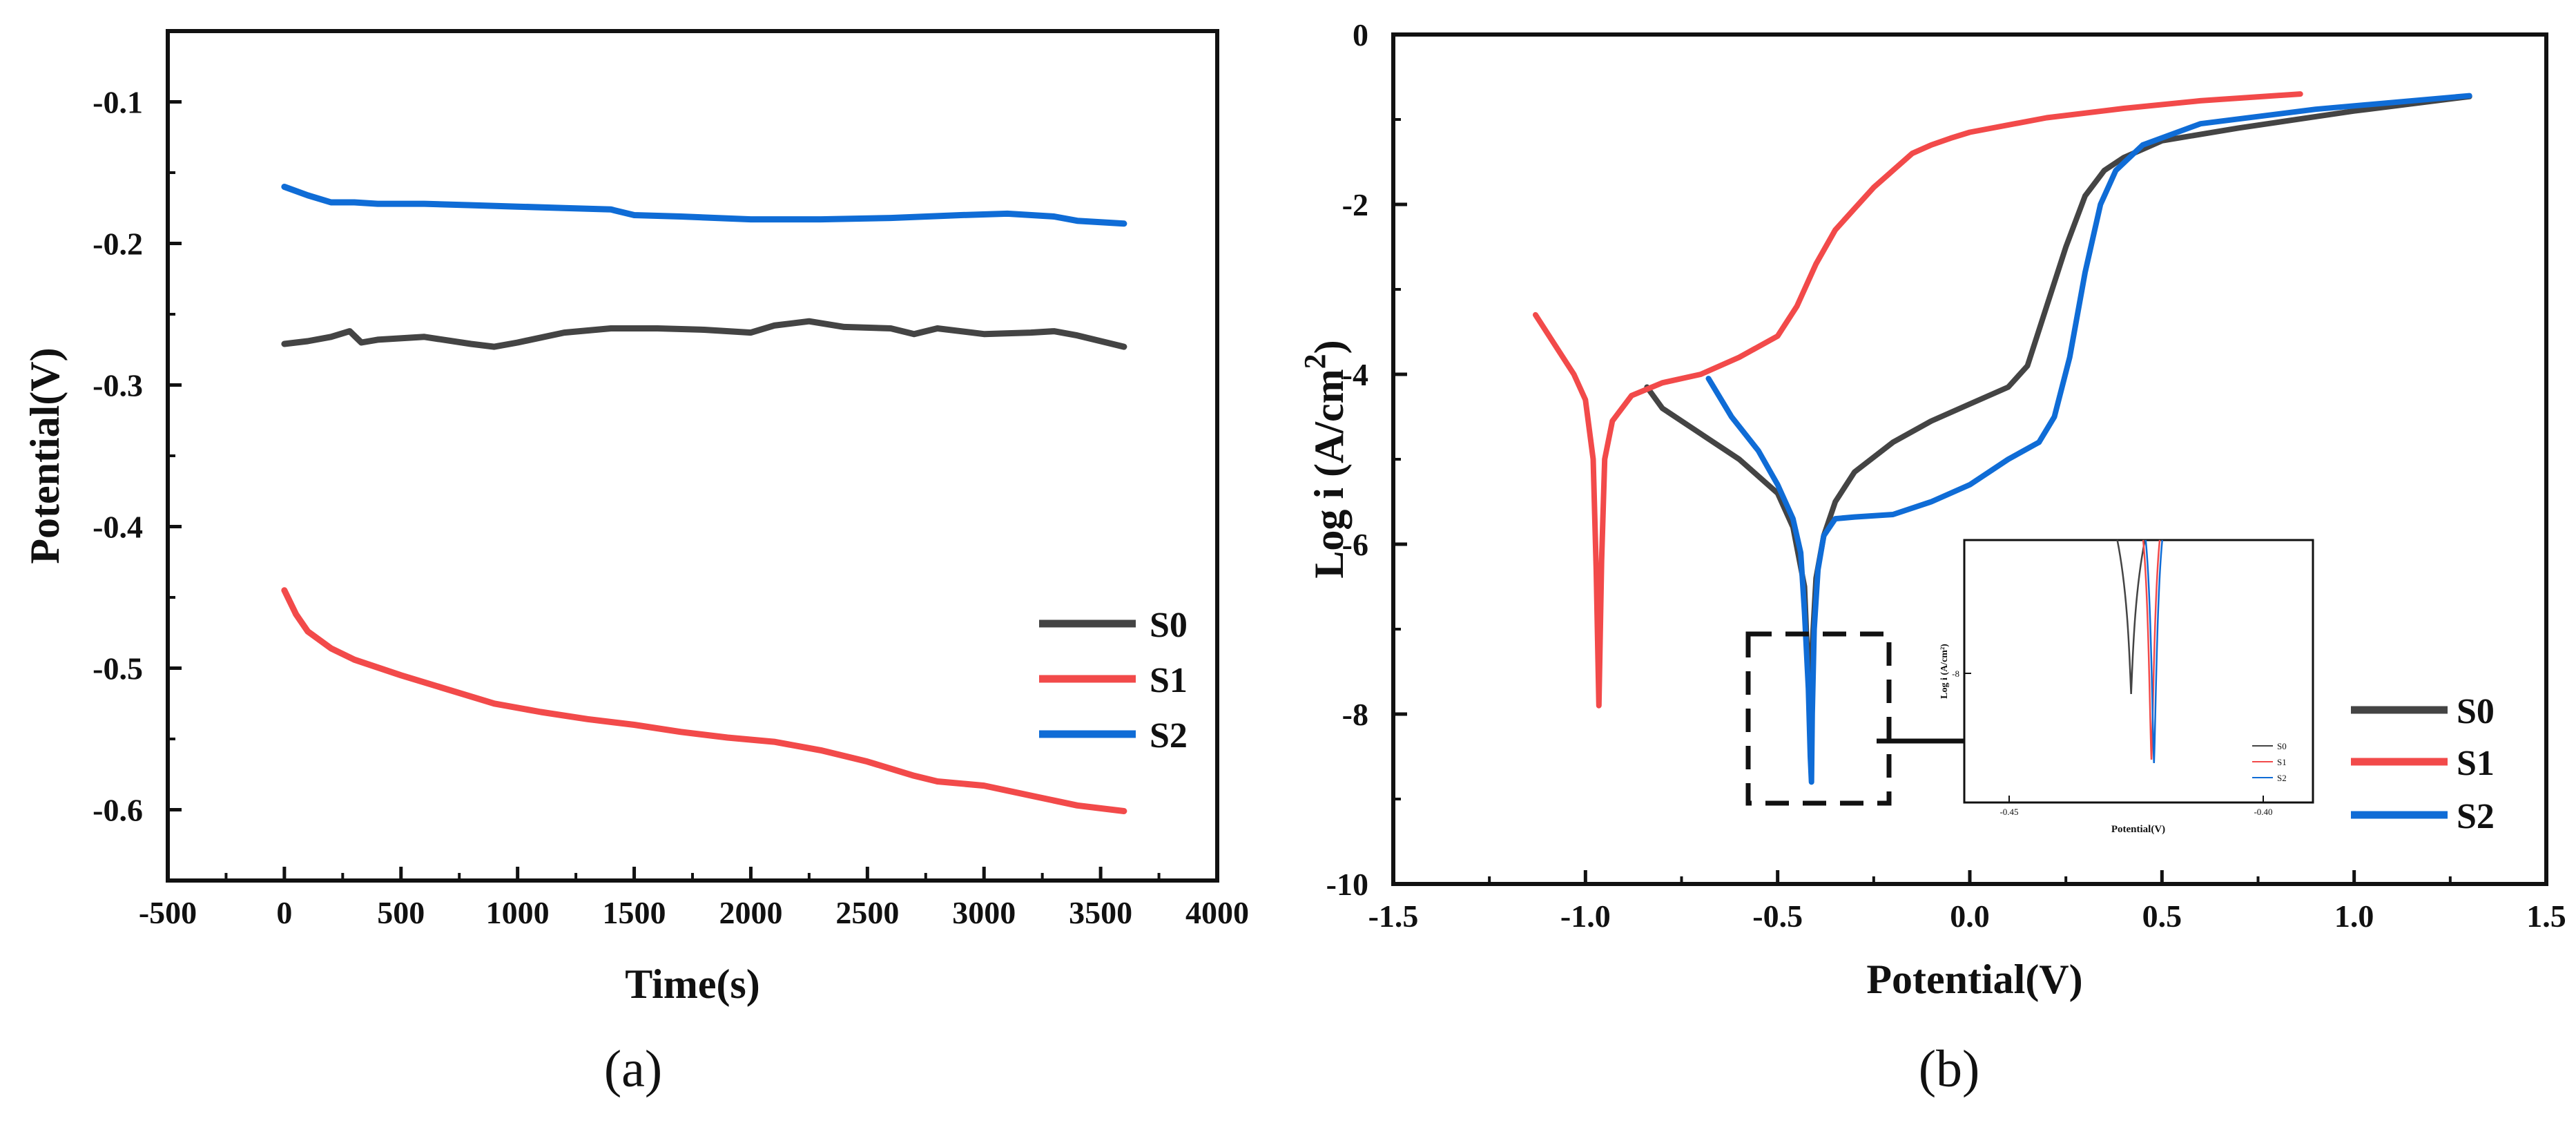  I want to click on chart-a-y-tick-label: -0.4, so click(118, 527).